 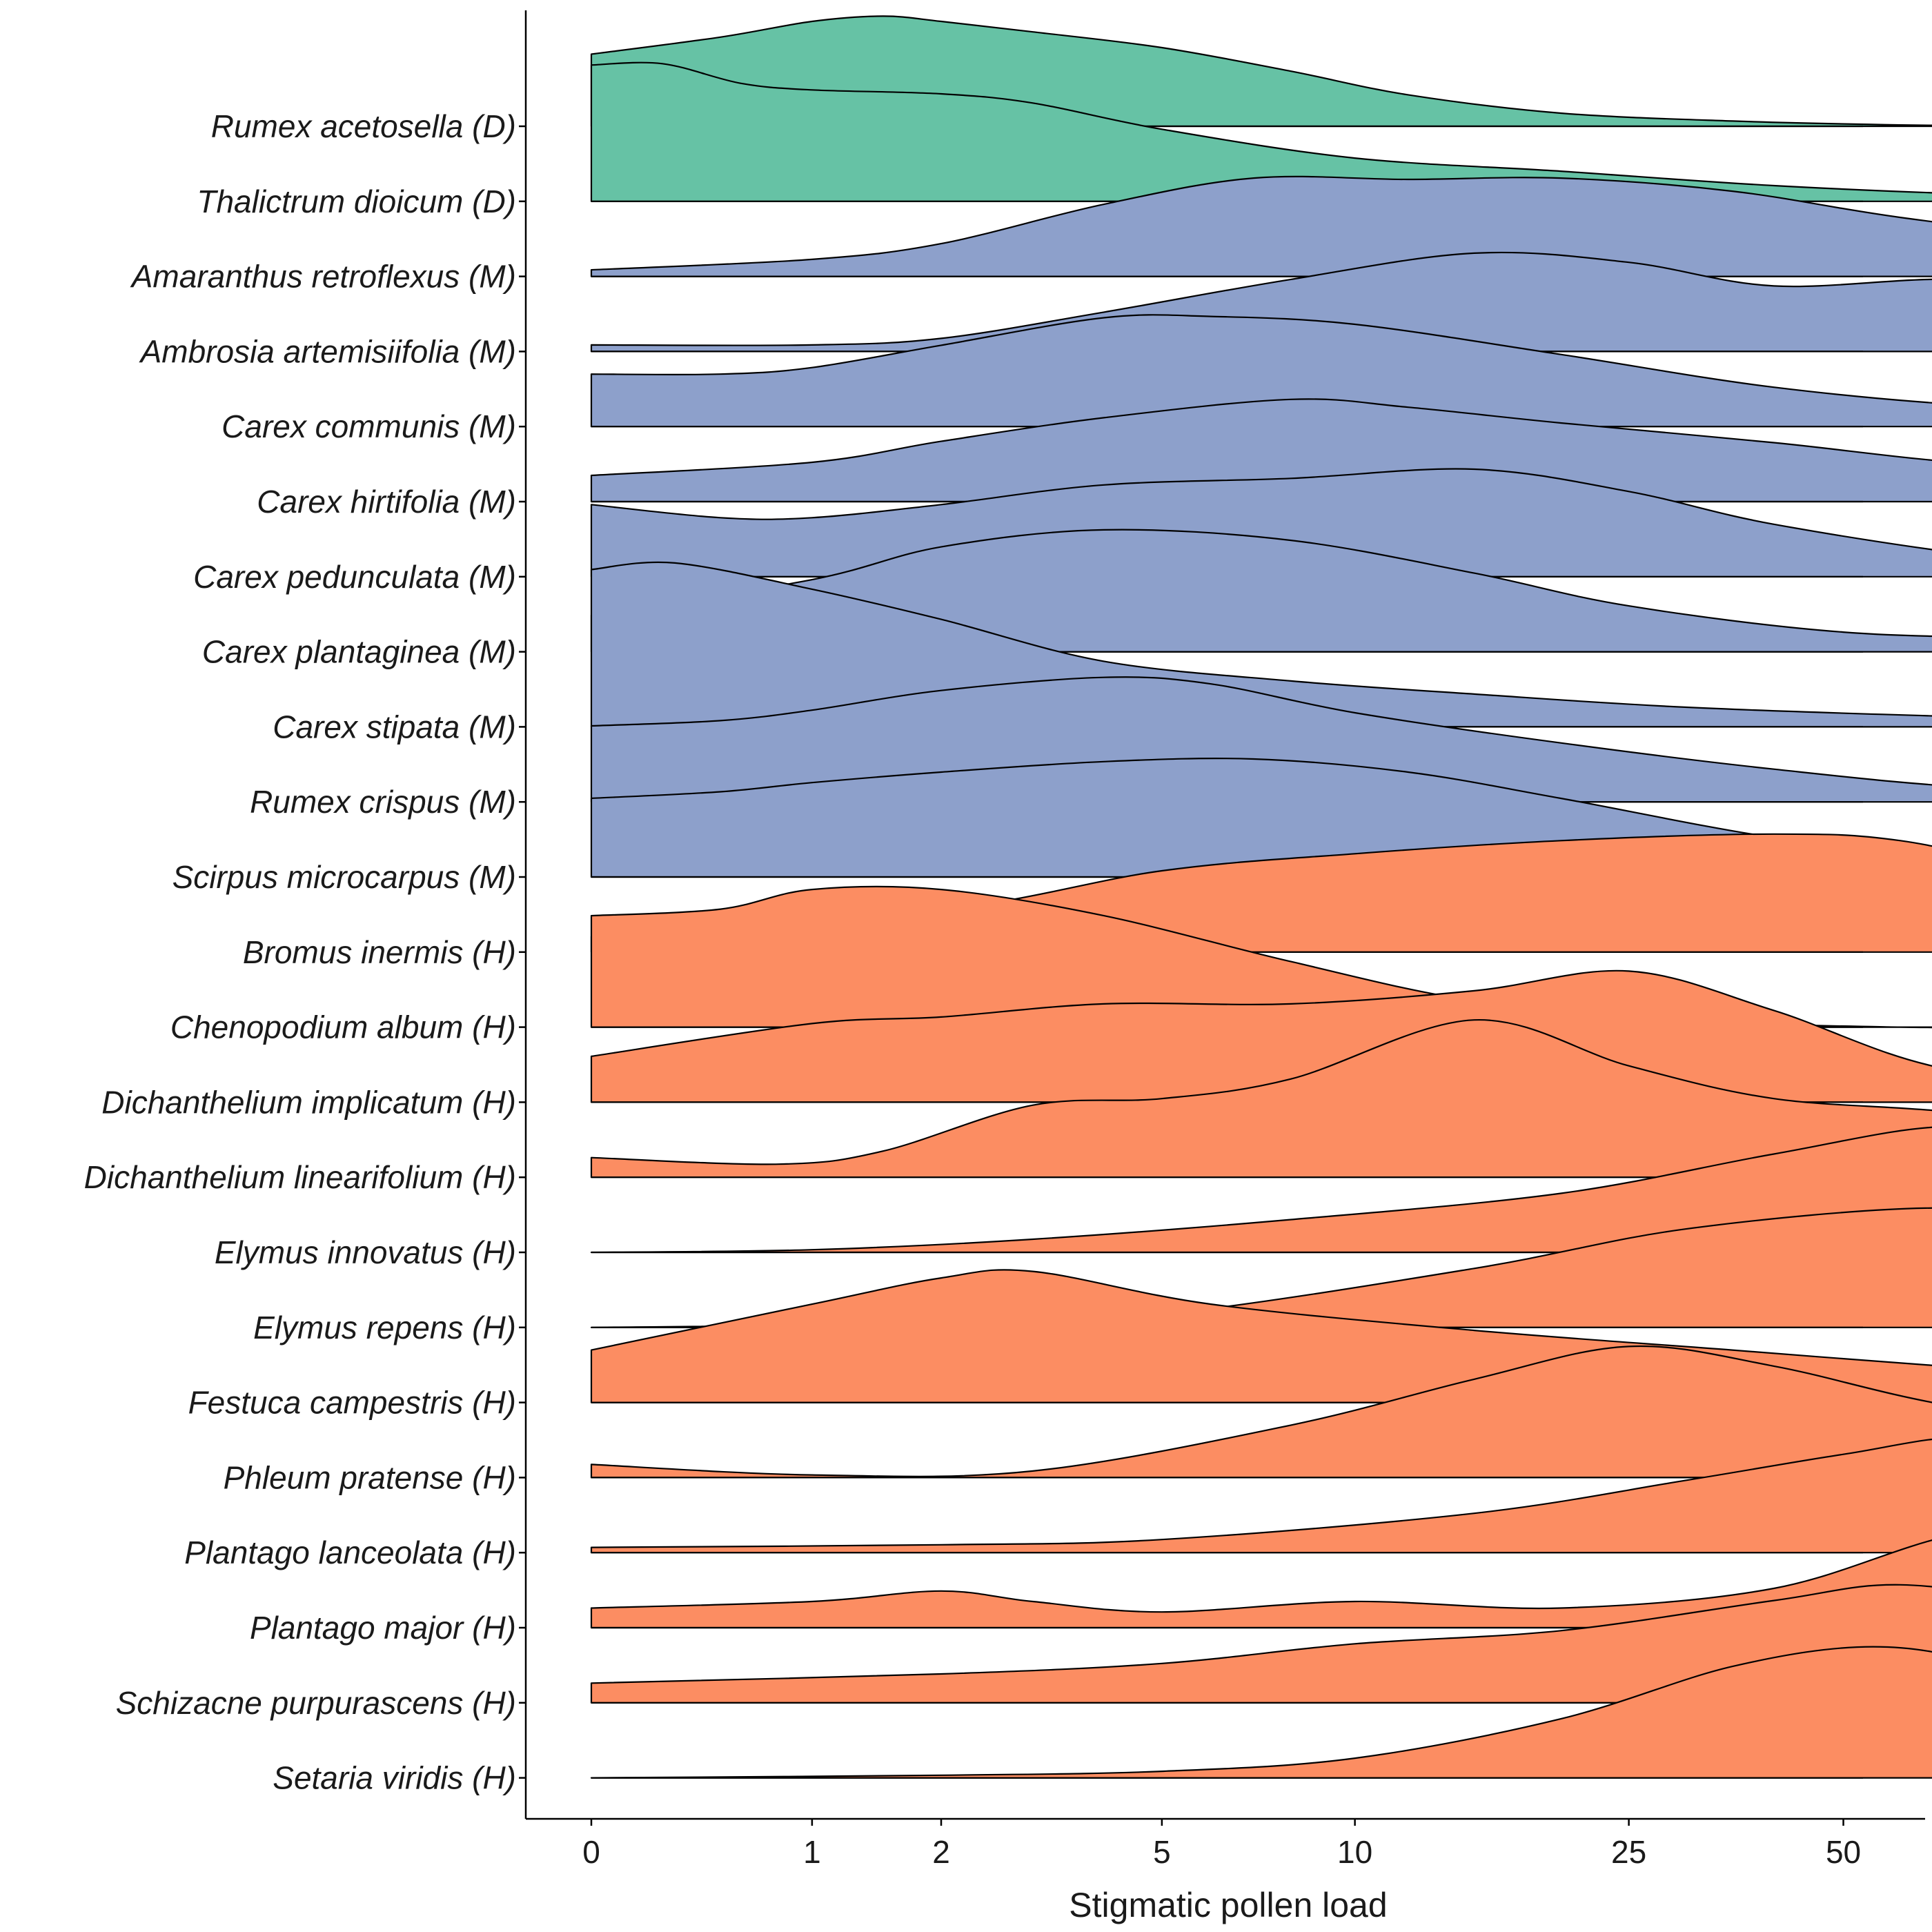 I want to click on y-tick-label: Bromus inermis (H), so click(x=379, y=952).